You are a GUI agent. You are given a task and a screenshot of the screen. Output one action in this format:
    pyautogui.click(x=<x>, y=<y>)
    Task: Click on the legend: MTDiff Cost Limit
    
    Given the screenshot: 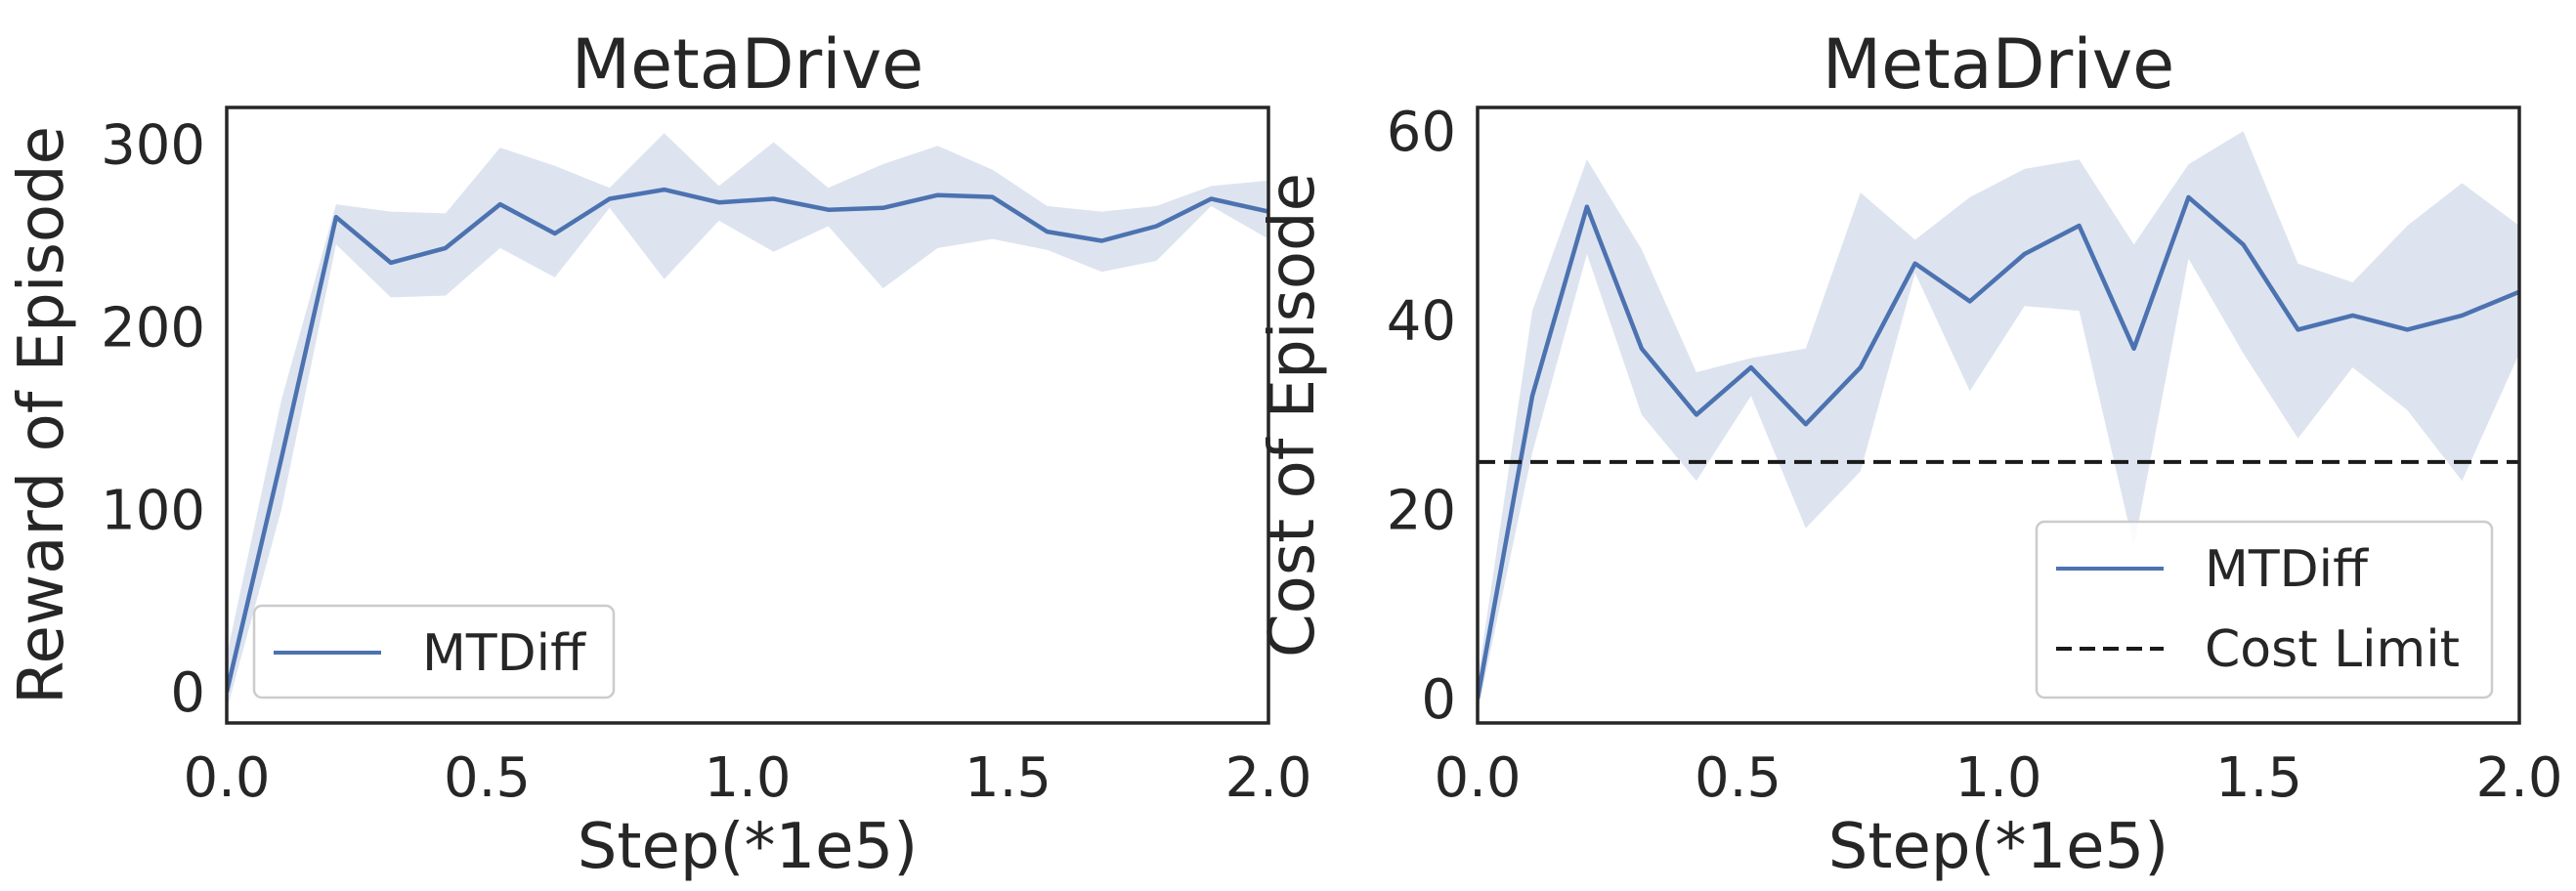 What is the action you would take?
    pyautogui.click(x=2265, y=610)
    